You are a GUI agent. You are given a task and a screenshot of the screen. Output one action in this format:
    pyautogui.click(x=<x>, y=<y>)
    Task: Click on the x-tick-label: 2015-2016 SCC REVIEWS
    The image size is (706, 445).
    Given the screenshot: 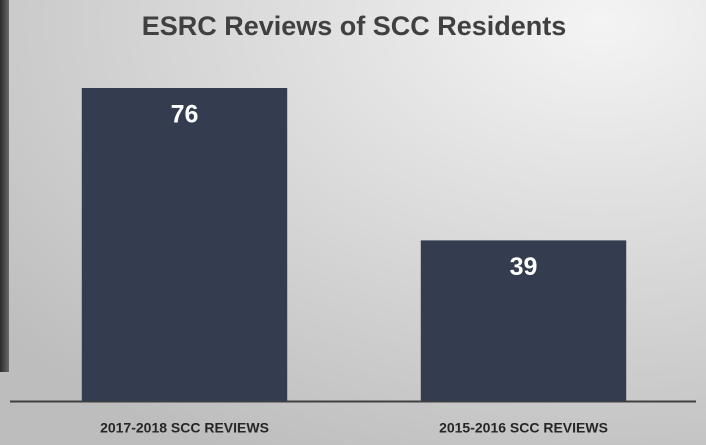 What is the action you would take?
    pyautogui.click(x=523, y=428)
    